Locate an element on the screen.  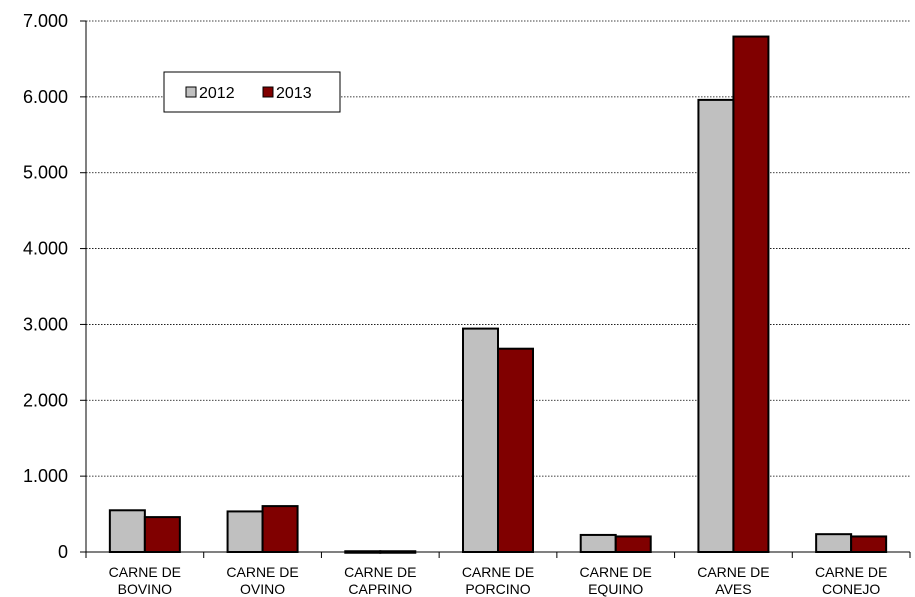
x-tick-label: CARNE DE CONEJO is located at coordinates (851, 580).